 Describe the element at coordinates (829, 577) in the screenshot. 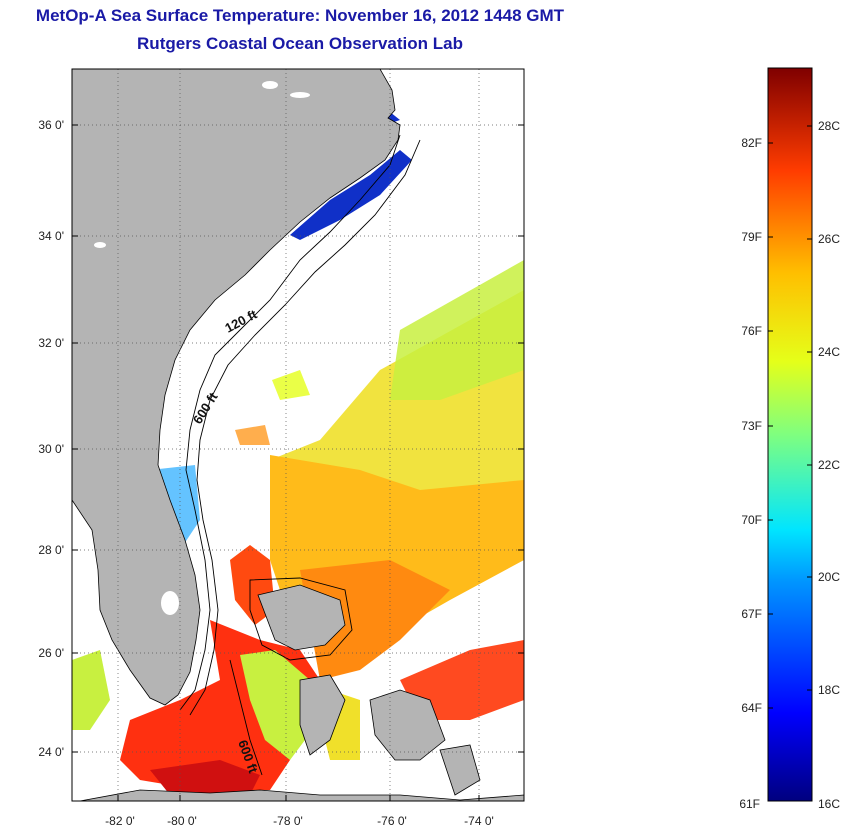

I see `colorbar-c-20: 20C` at that location.